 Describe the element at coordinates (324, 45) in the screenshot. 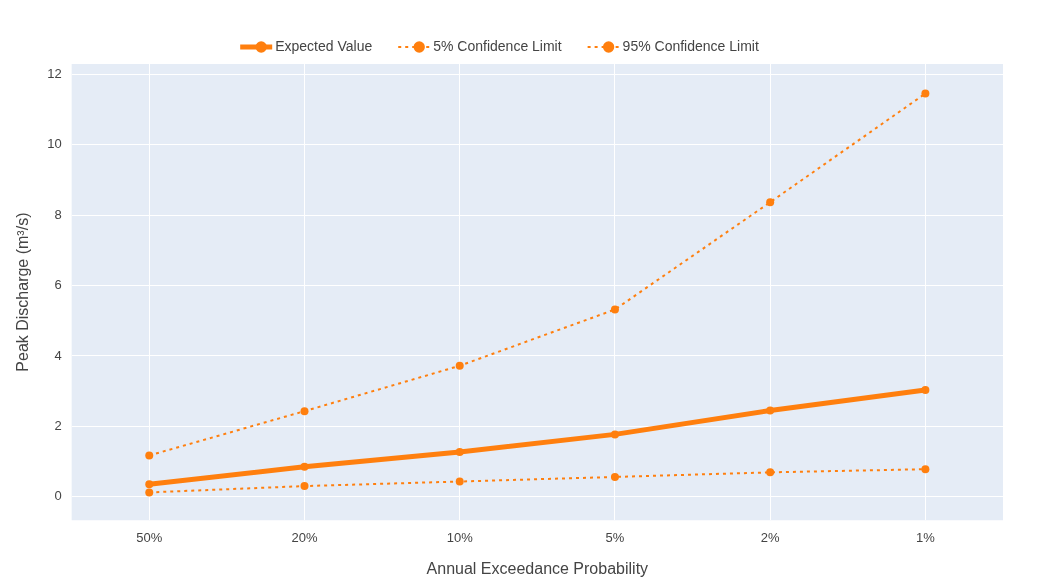

I see `legend-label: Expected Value` at that location.